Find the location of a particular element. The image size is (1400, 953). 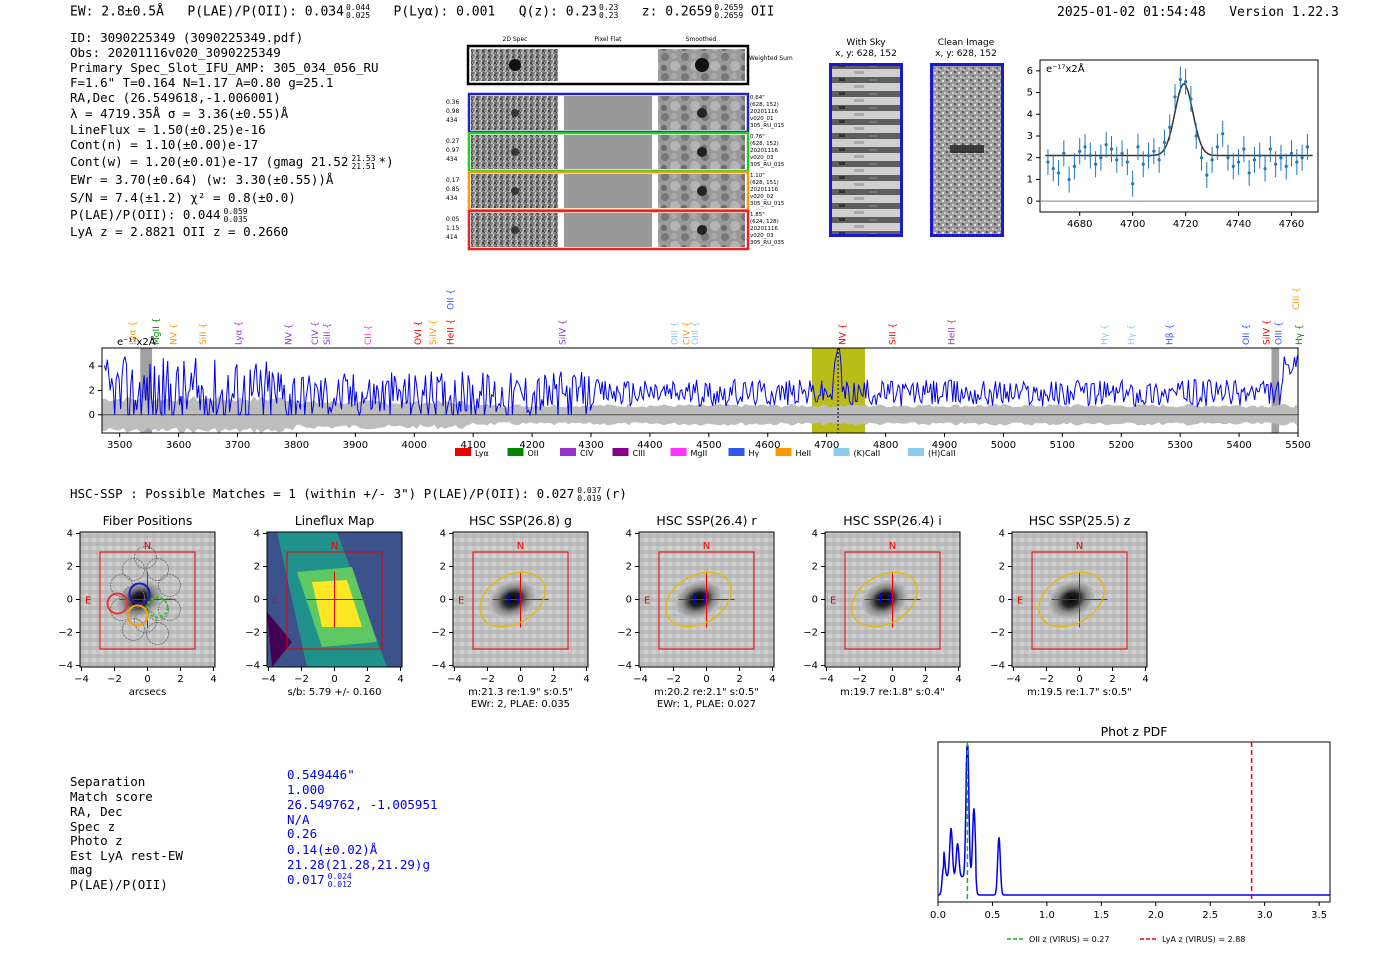

photz-x-tick-label: 0.5 is located at coordinates (992, 915).